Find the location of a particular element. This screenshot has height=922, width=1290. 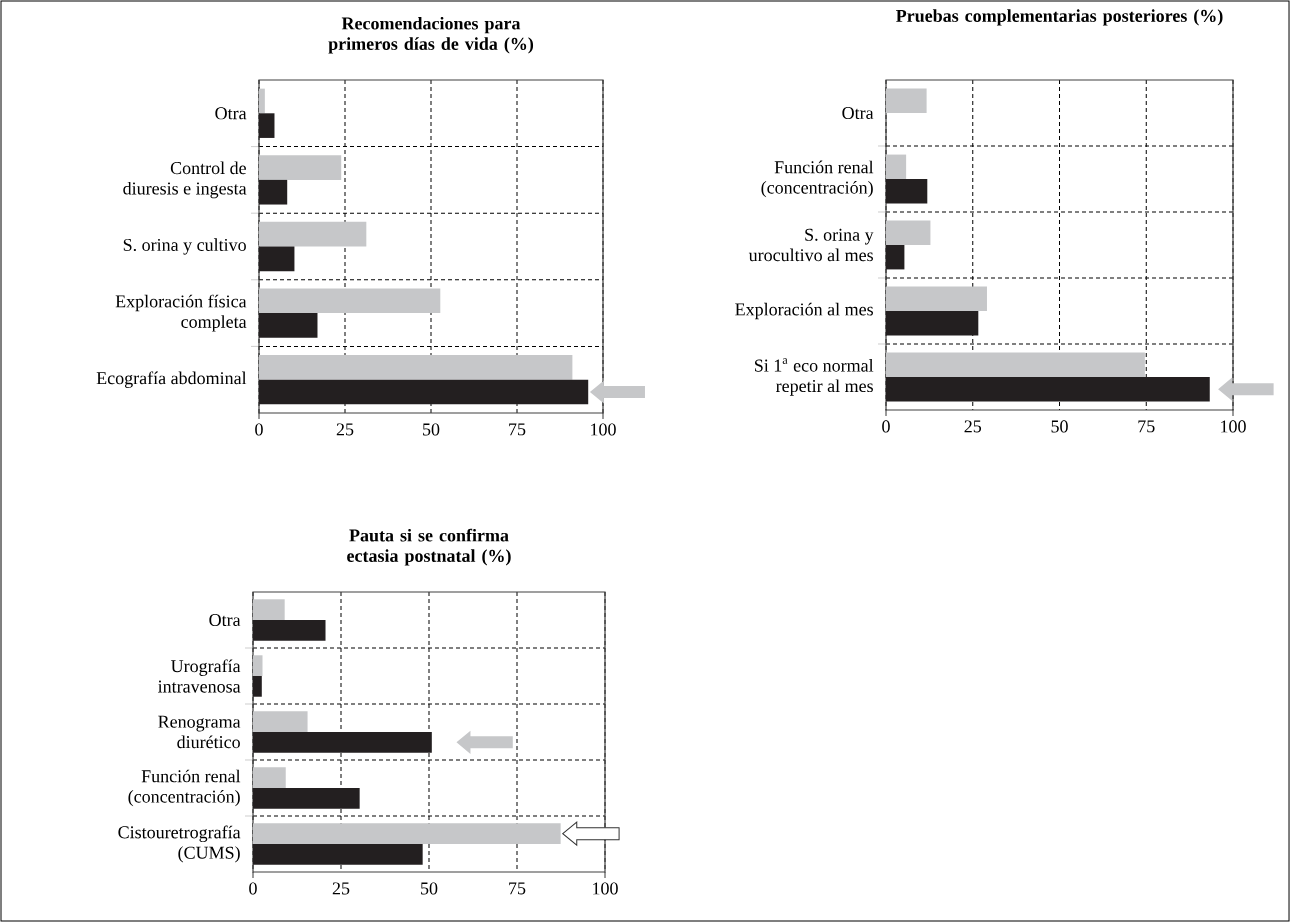

chart-title: Recomendaciones para primeros días de vida (%) is located at coordinates (431, 35).